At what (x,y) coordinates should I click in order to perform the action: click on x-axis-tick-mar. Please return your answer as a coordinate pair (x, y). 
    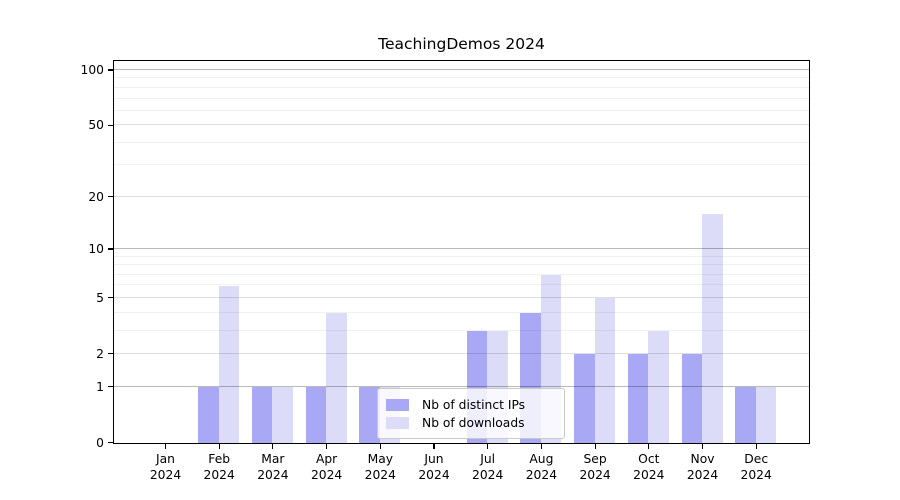
    Looking at the image, I should click on (273, 446).